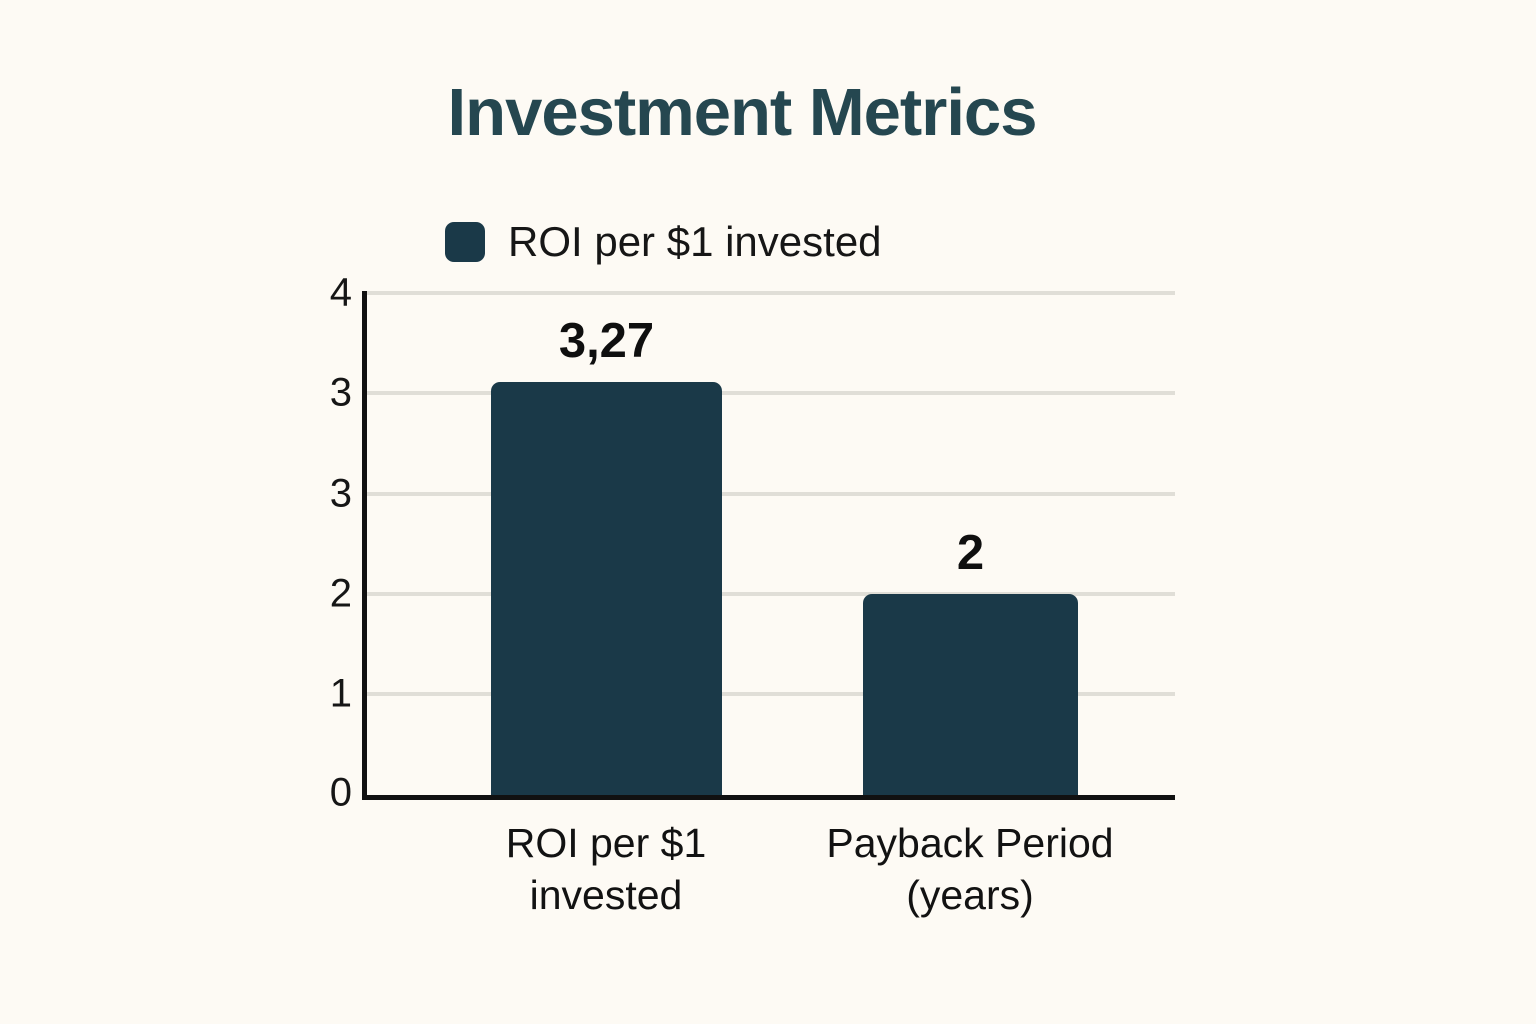  Describe the element at coordinates (340, 292) in the screenshot. I see `y-tick-label: 4` at that location.